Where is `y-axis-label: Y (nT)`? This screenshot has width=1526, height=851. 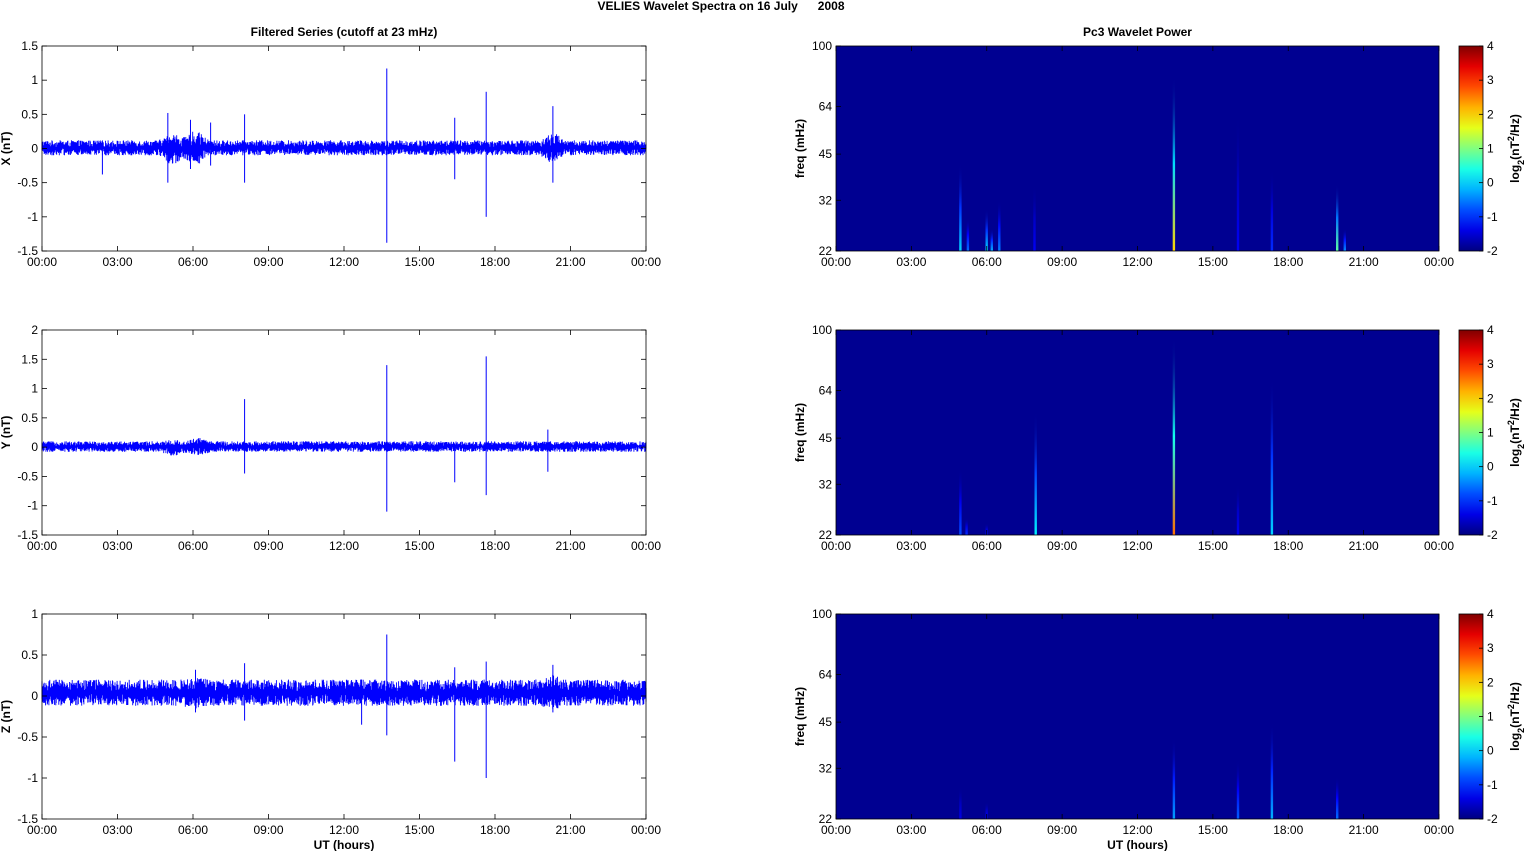
y-axis-label: Y (nT) is located at coordinates (6, 433).